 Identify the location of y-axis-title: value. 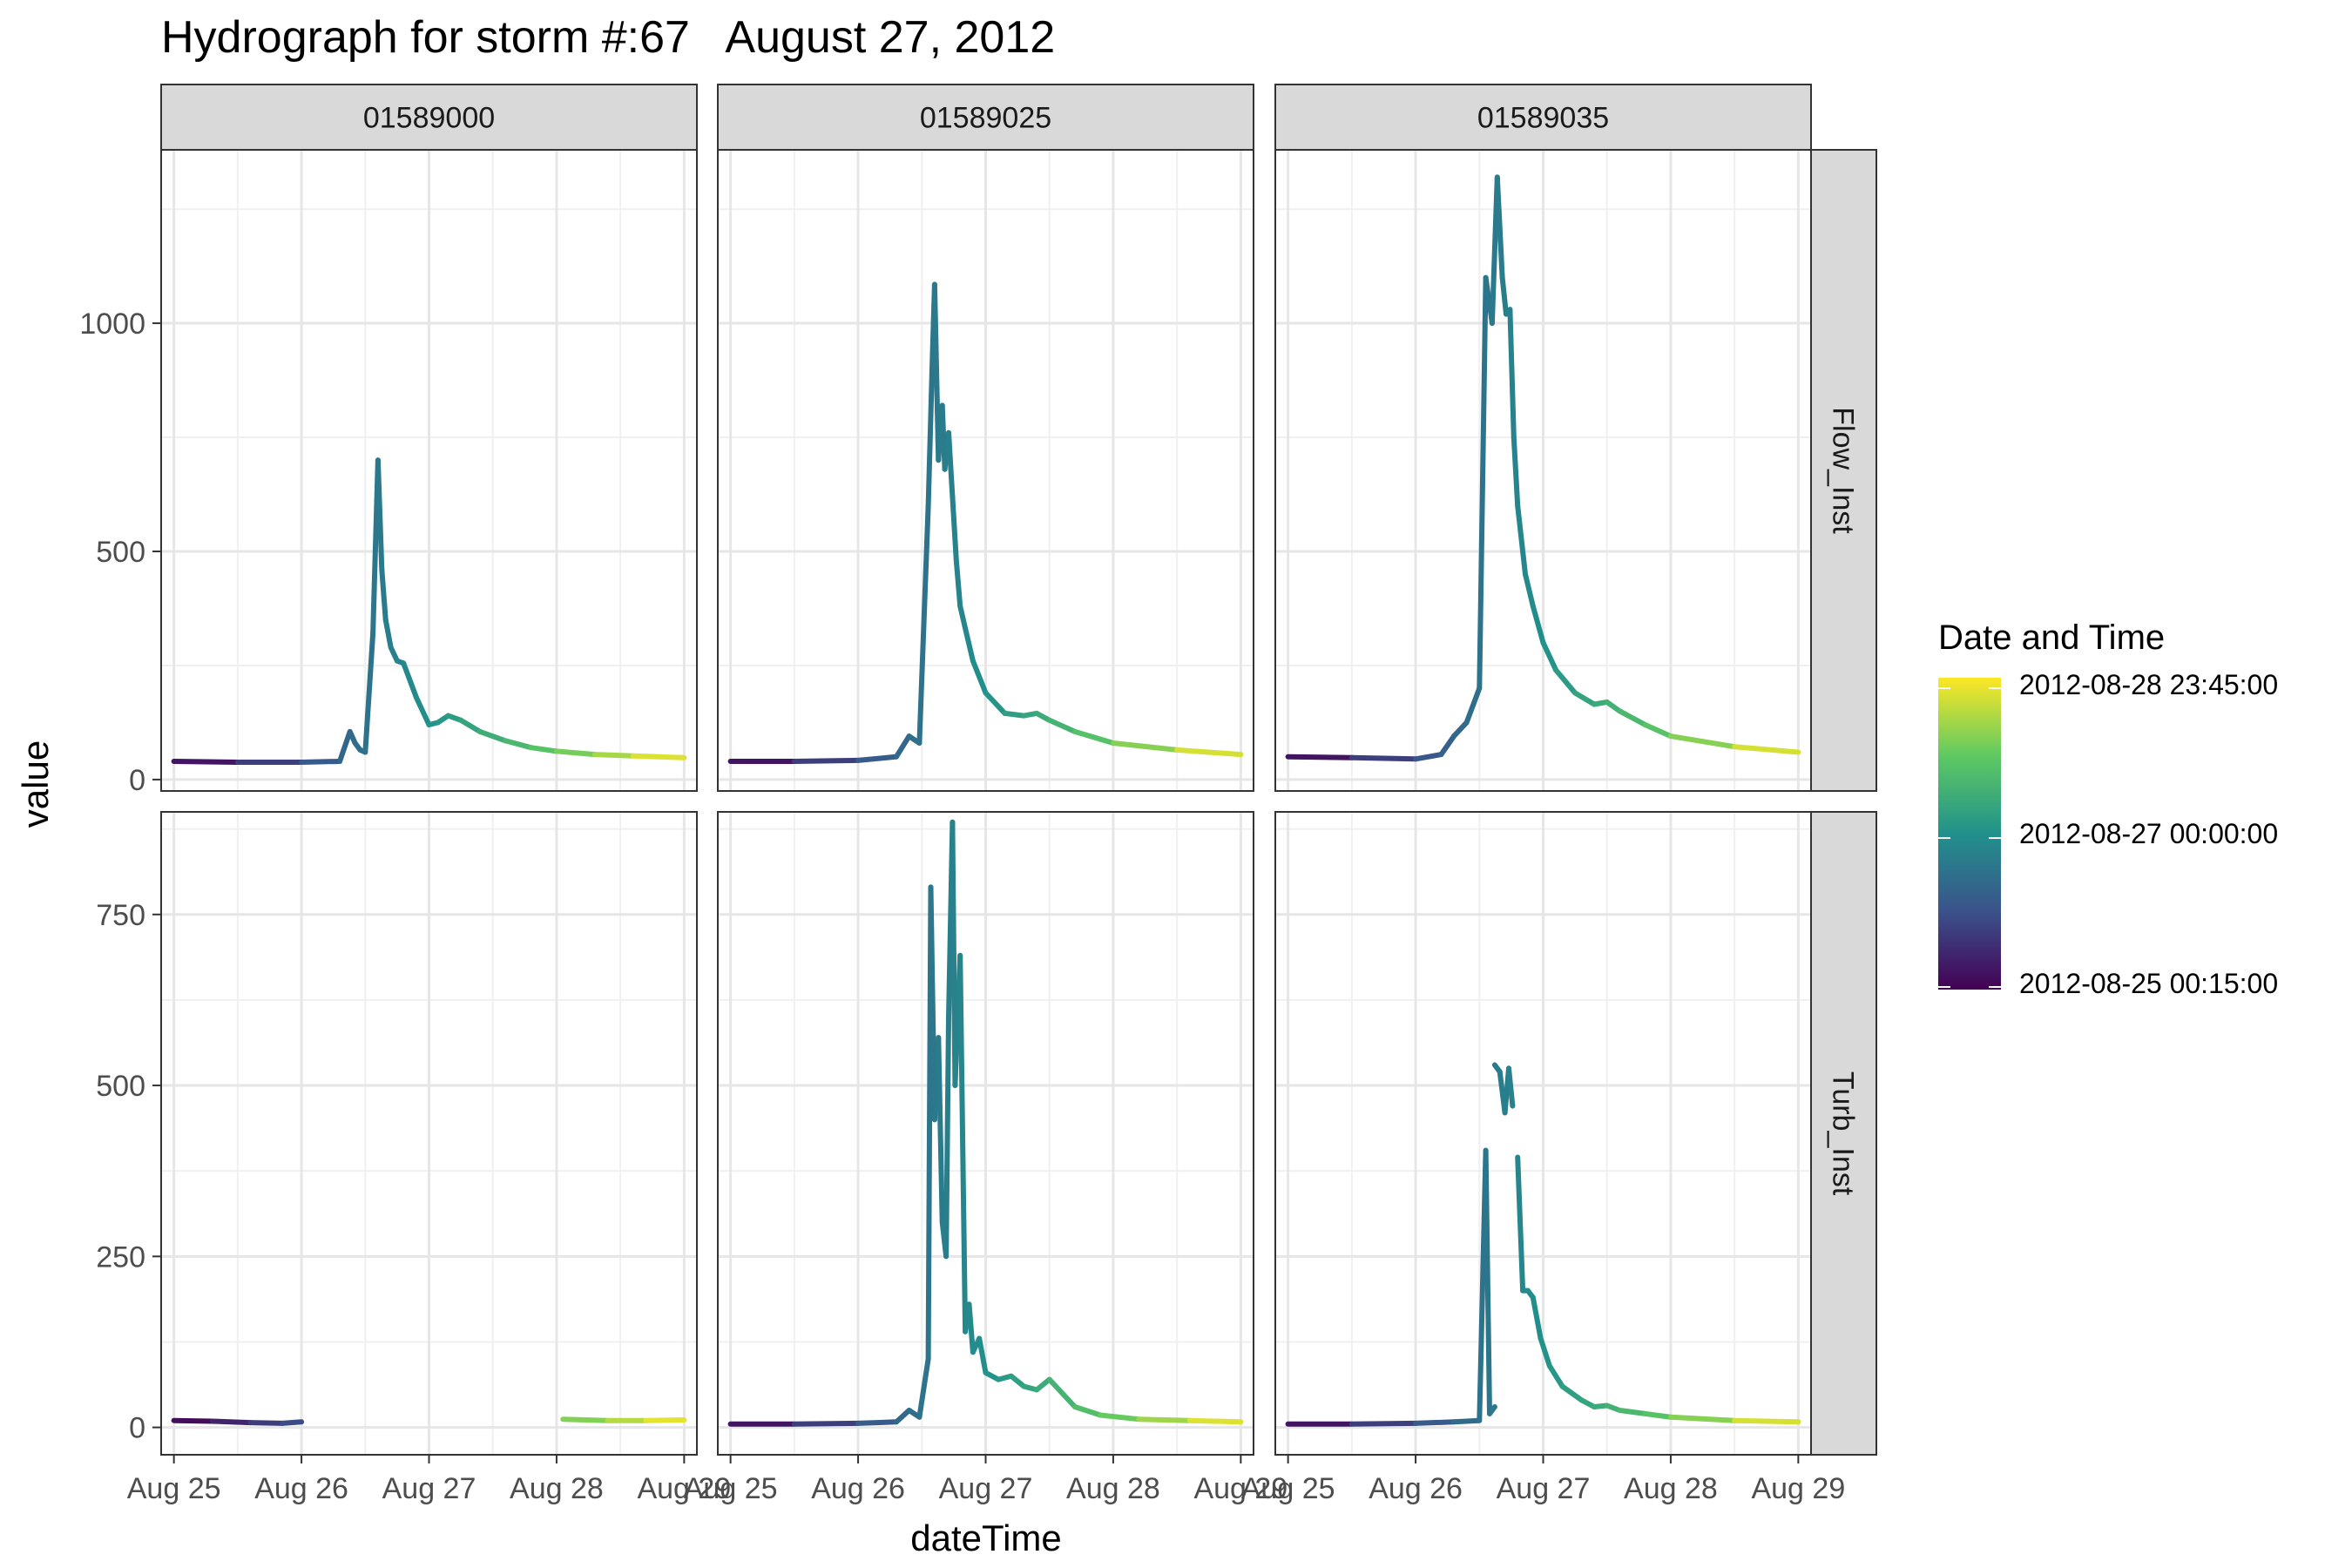
(35, 784).